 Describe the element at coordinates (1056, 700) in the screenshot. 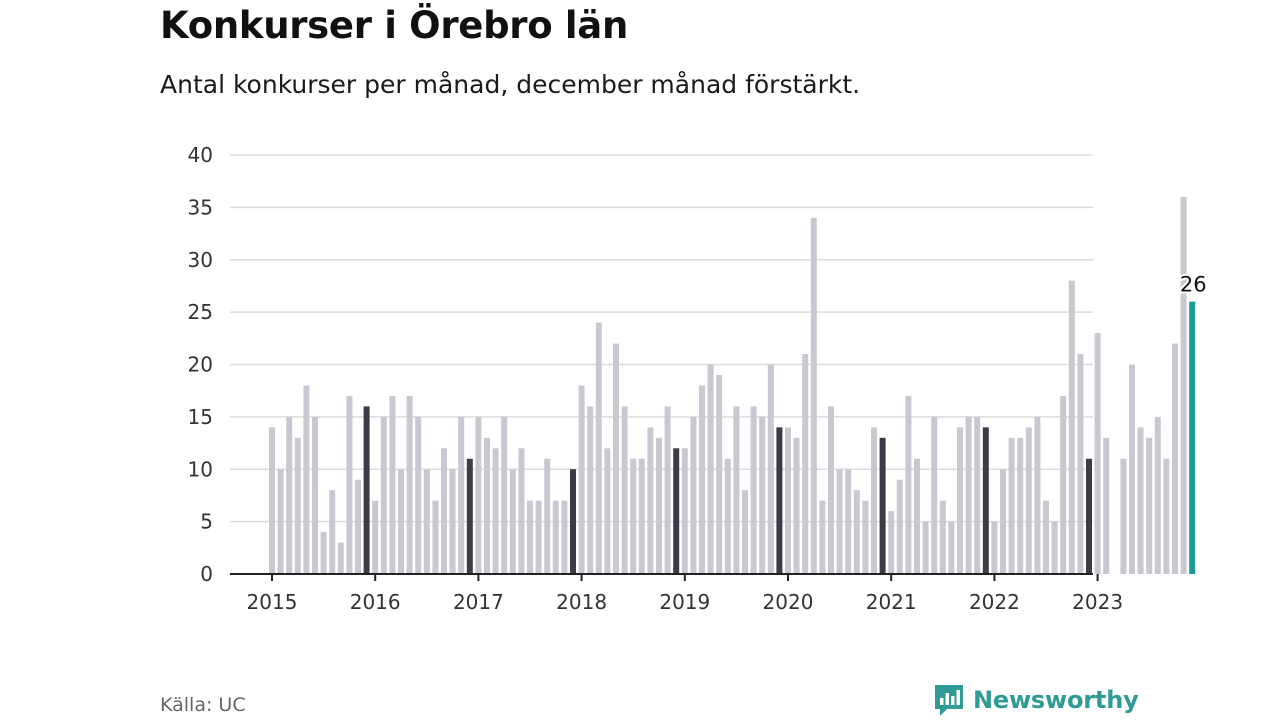

I see `brand-name: Newsworthy` at that location.